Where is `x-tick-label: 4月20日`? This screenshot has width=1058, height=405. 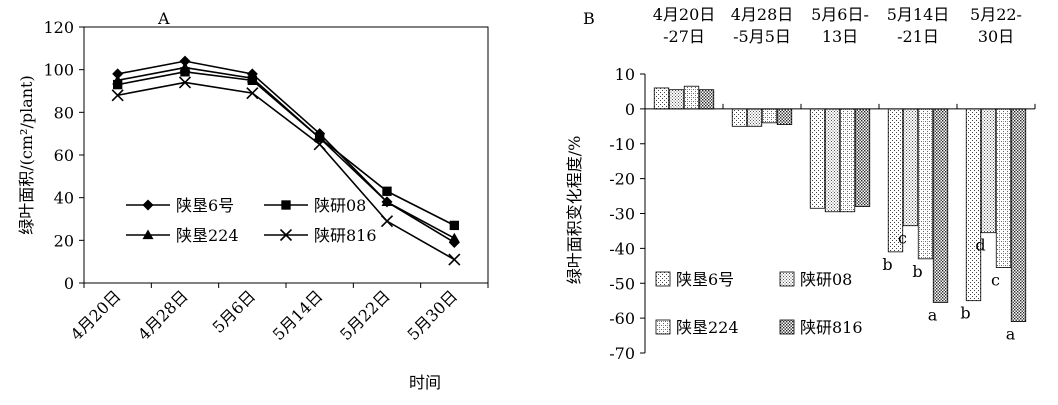 x-tick-label: 4月20日 is located at coordinates (96, 315).